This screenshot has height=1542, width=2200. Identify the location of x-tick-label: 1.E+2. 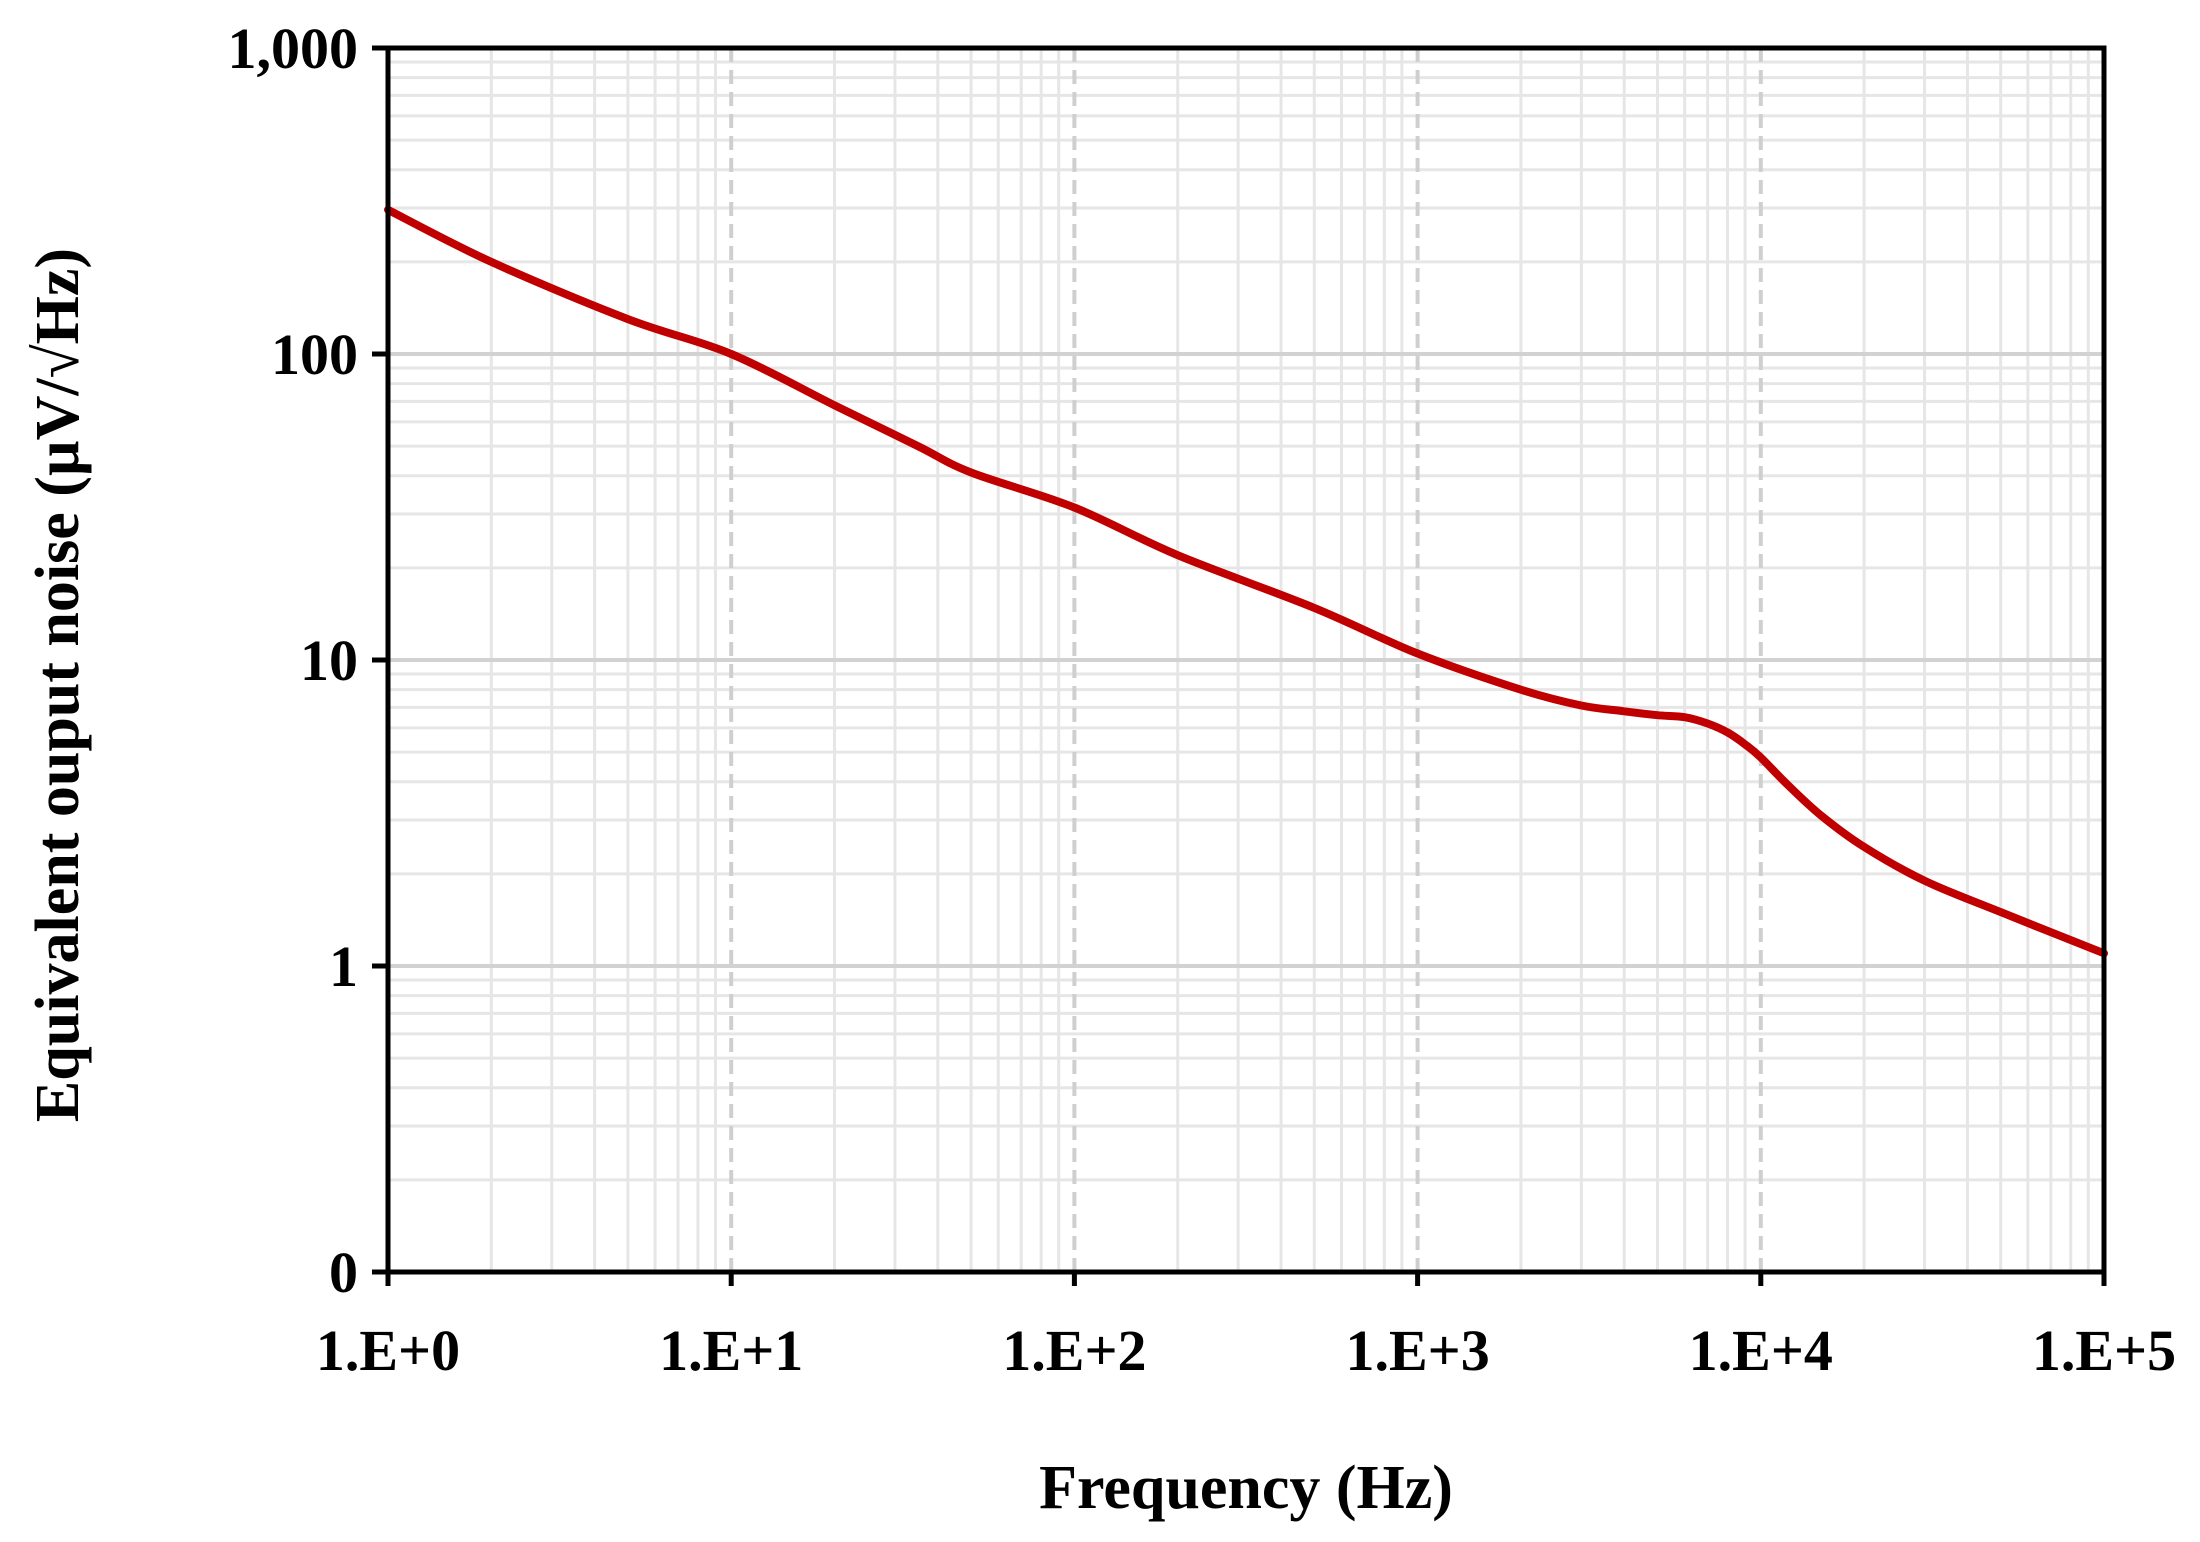
(1074, 1350).